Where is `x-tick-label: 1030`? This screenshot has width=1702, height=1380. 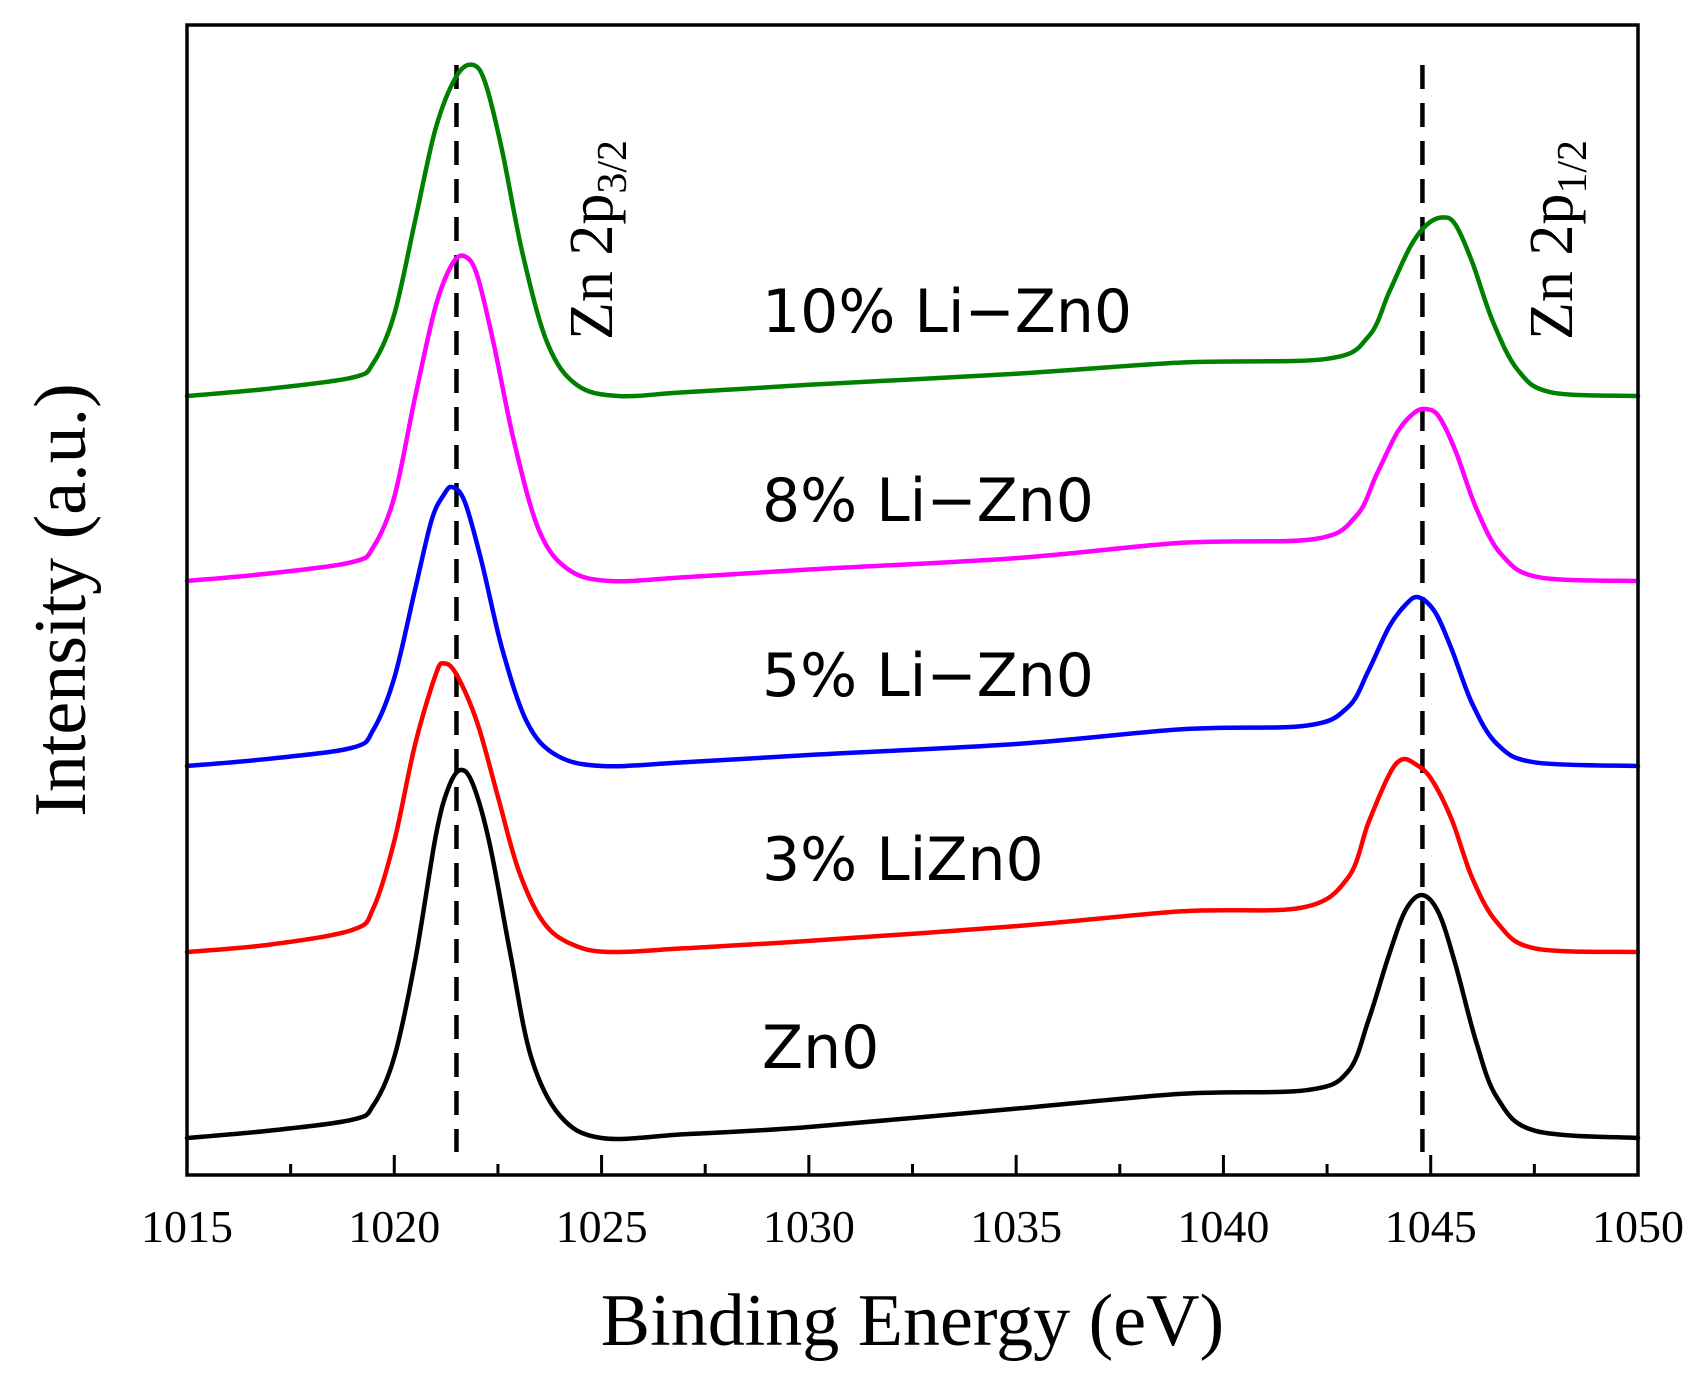 x-tick-label: 1030 is located at coordinates (809, 1226).